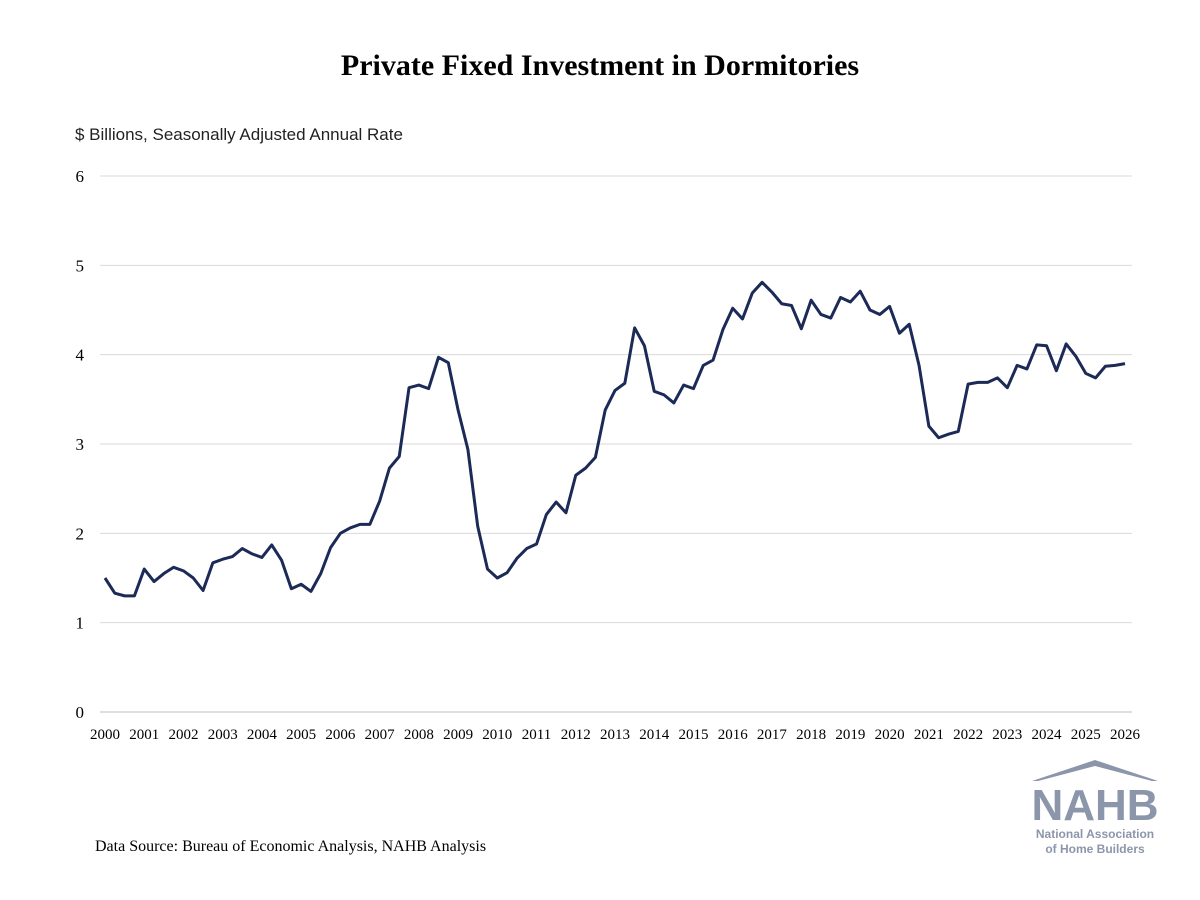 This screenshot has width=1200, height=900. What do you see at coordinates (380, 735) in the screenshot?
I see `x-tick-label: 2007` at bounding box center [380, 735].